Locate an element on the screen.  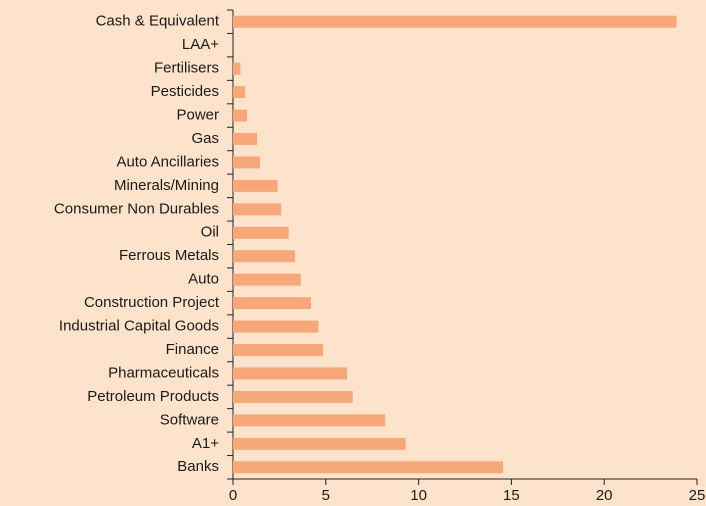
x-tick-label: 5 is located at coordinates (326, 495).